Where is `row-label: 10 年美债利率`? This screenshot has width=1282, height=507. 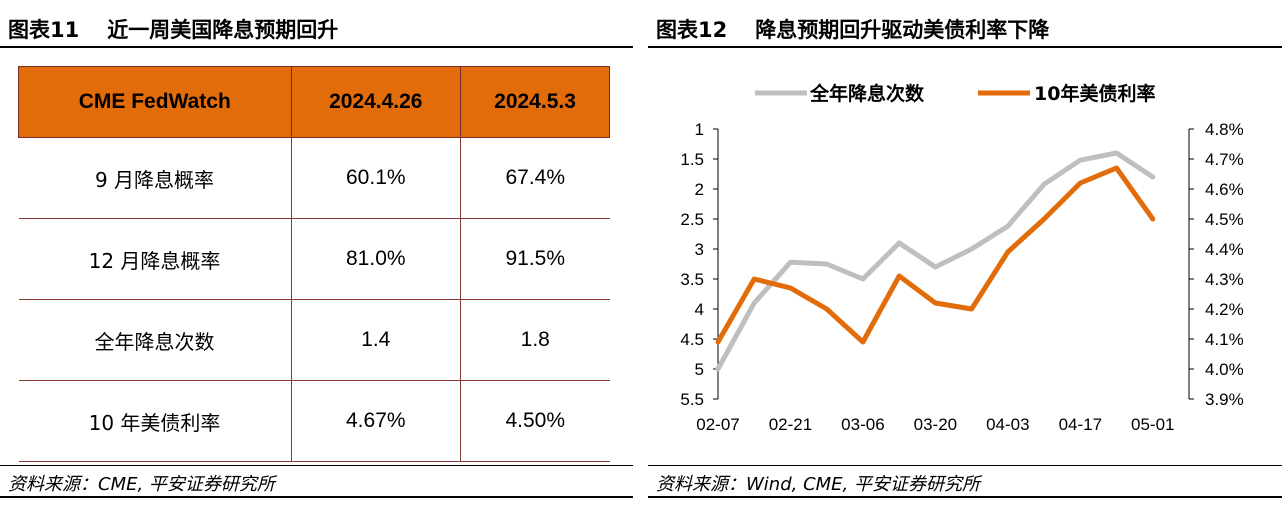 row-label: 10 年美债利率 is located at coordinates (155, 421).